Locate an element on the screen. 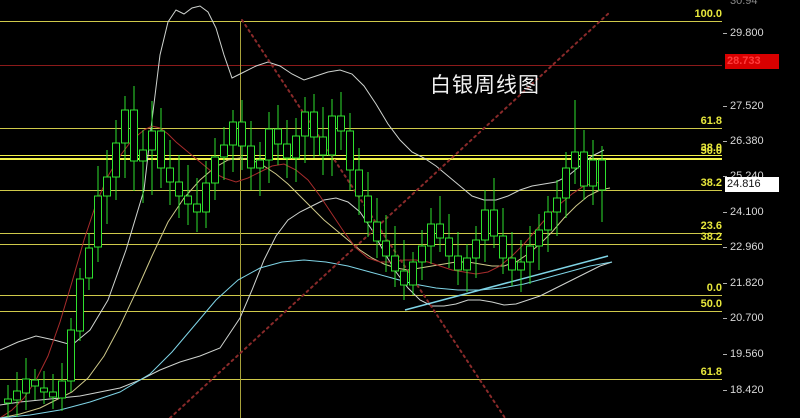 The height and width of the screenshot is (418, 800). fib-label-0-0-7: 0.0 is located at coordinates (714, 288).